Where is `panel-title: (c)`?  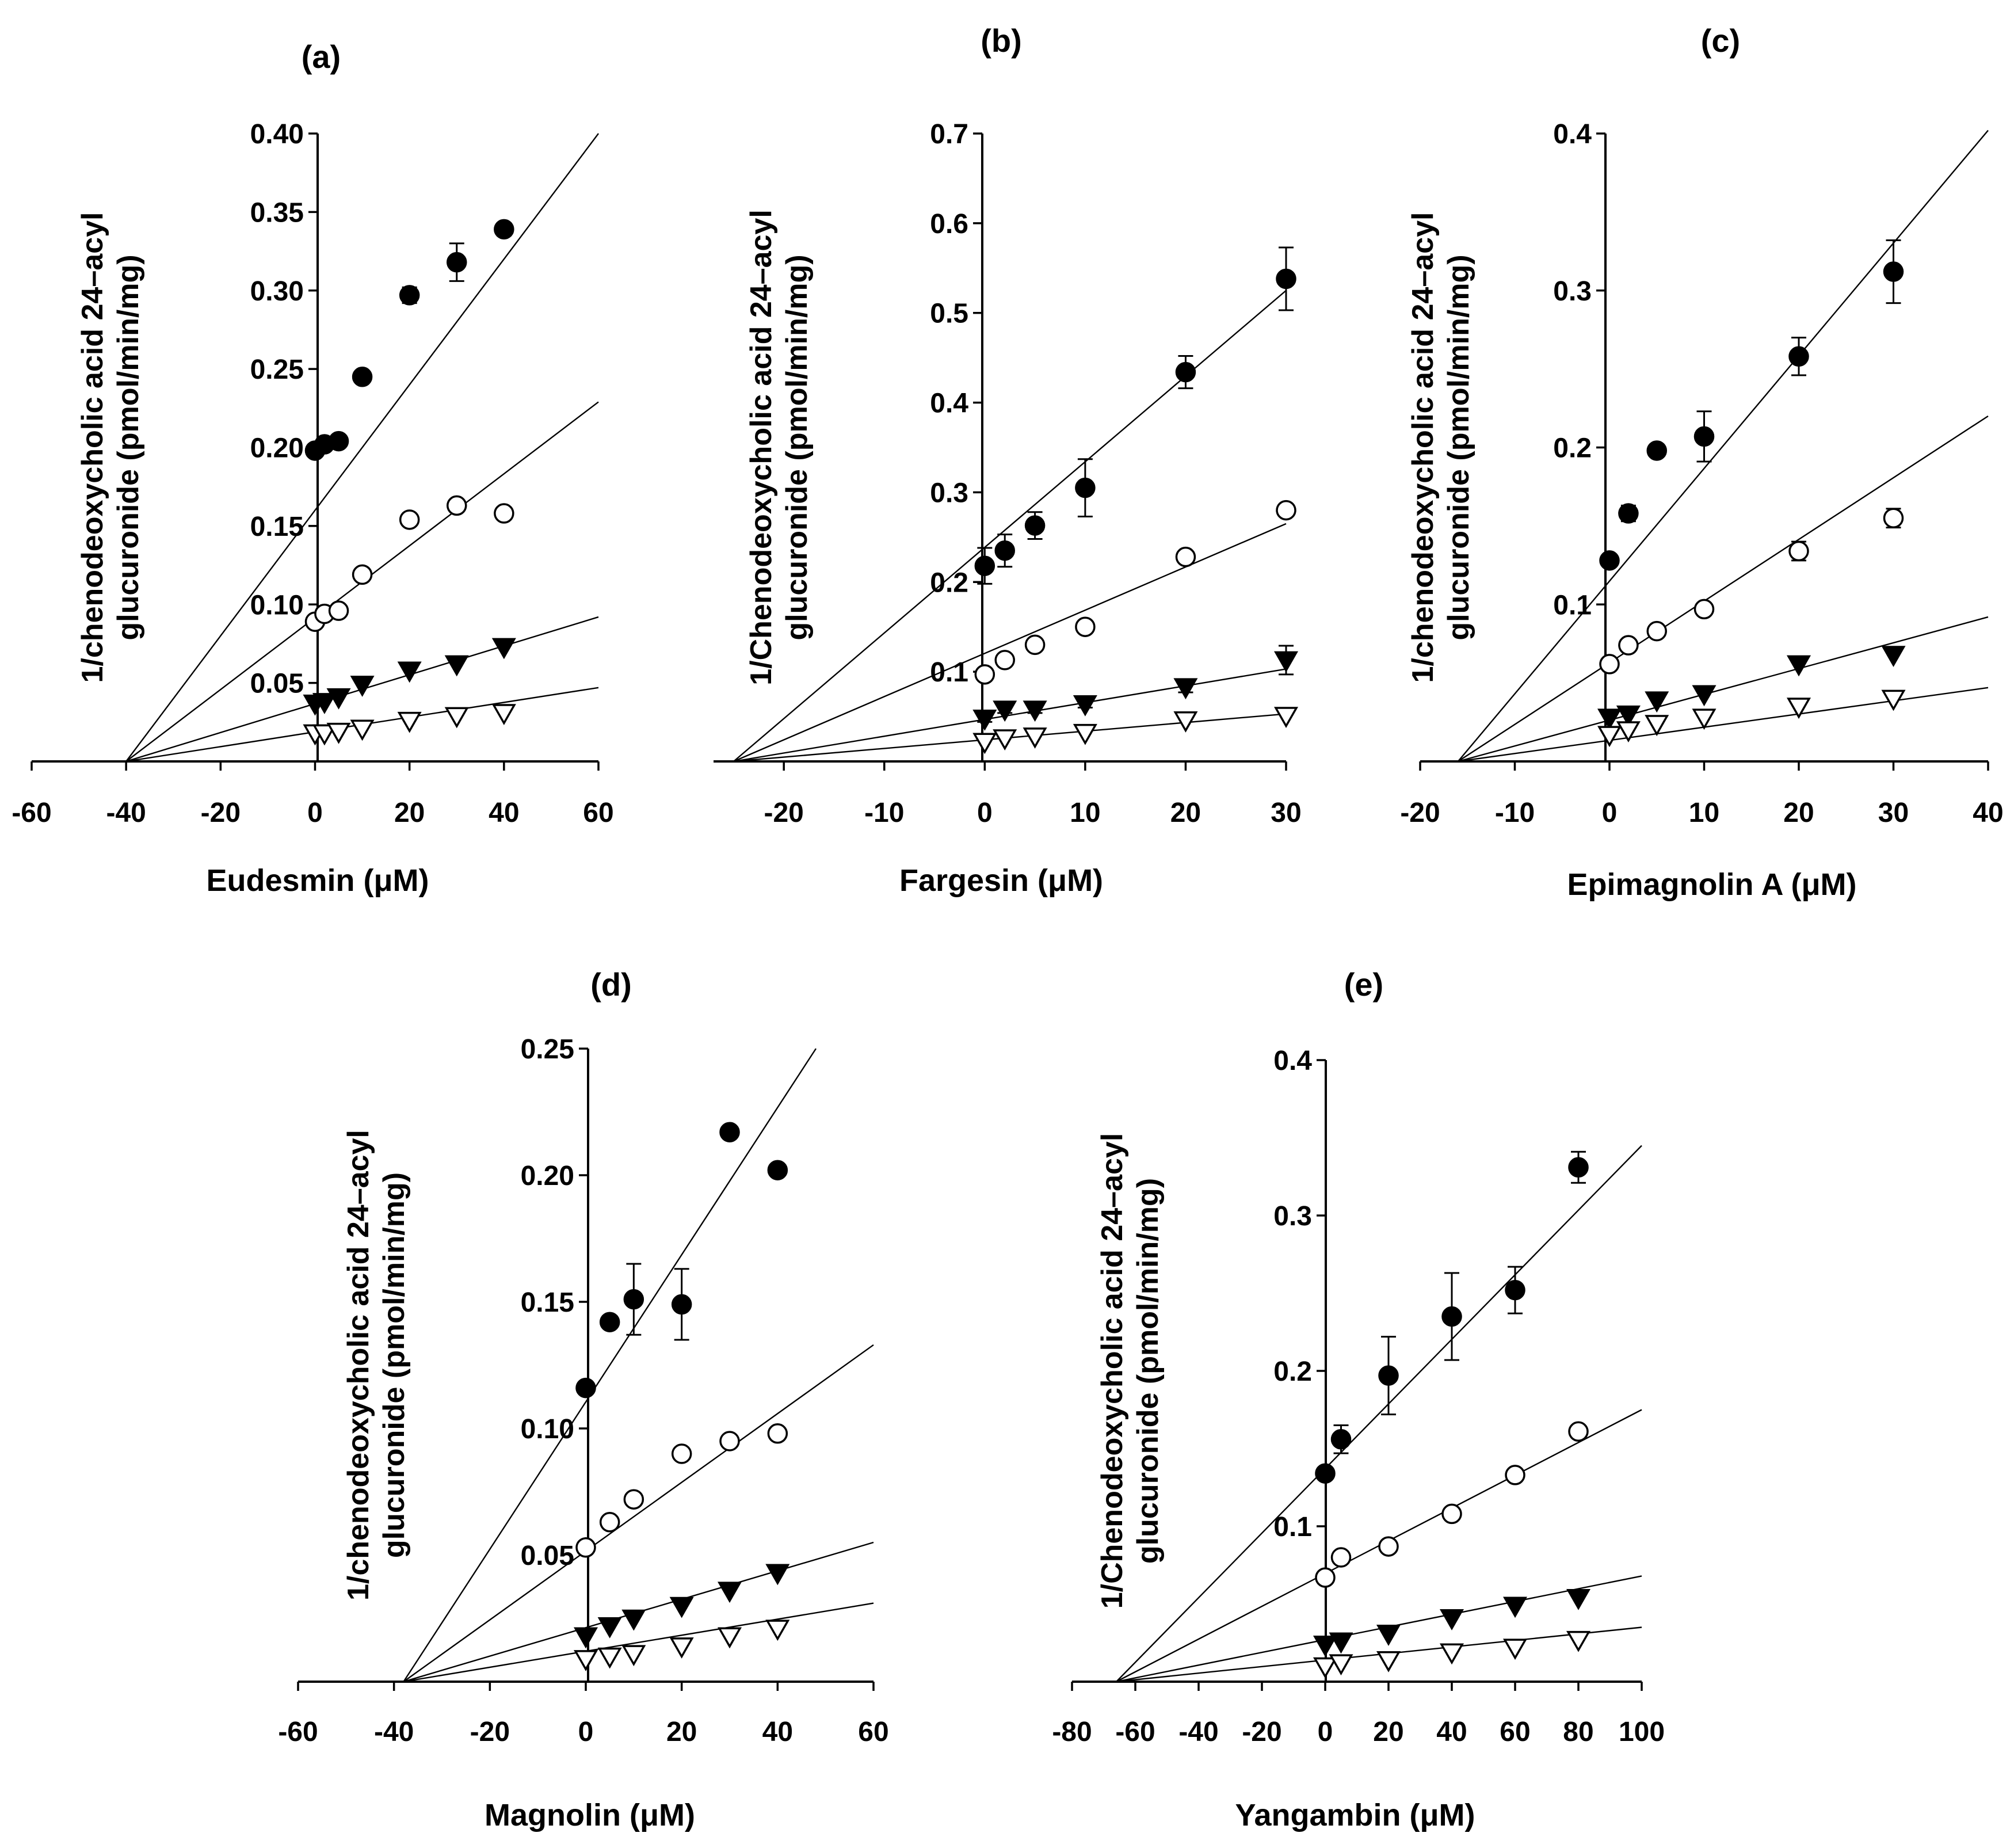 panel-title: (c) is located at coordinates (1720, 40).